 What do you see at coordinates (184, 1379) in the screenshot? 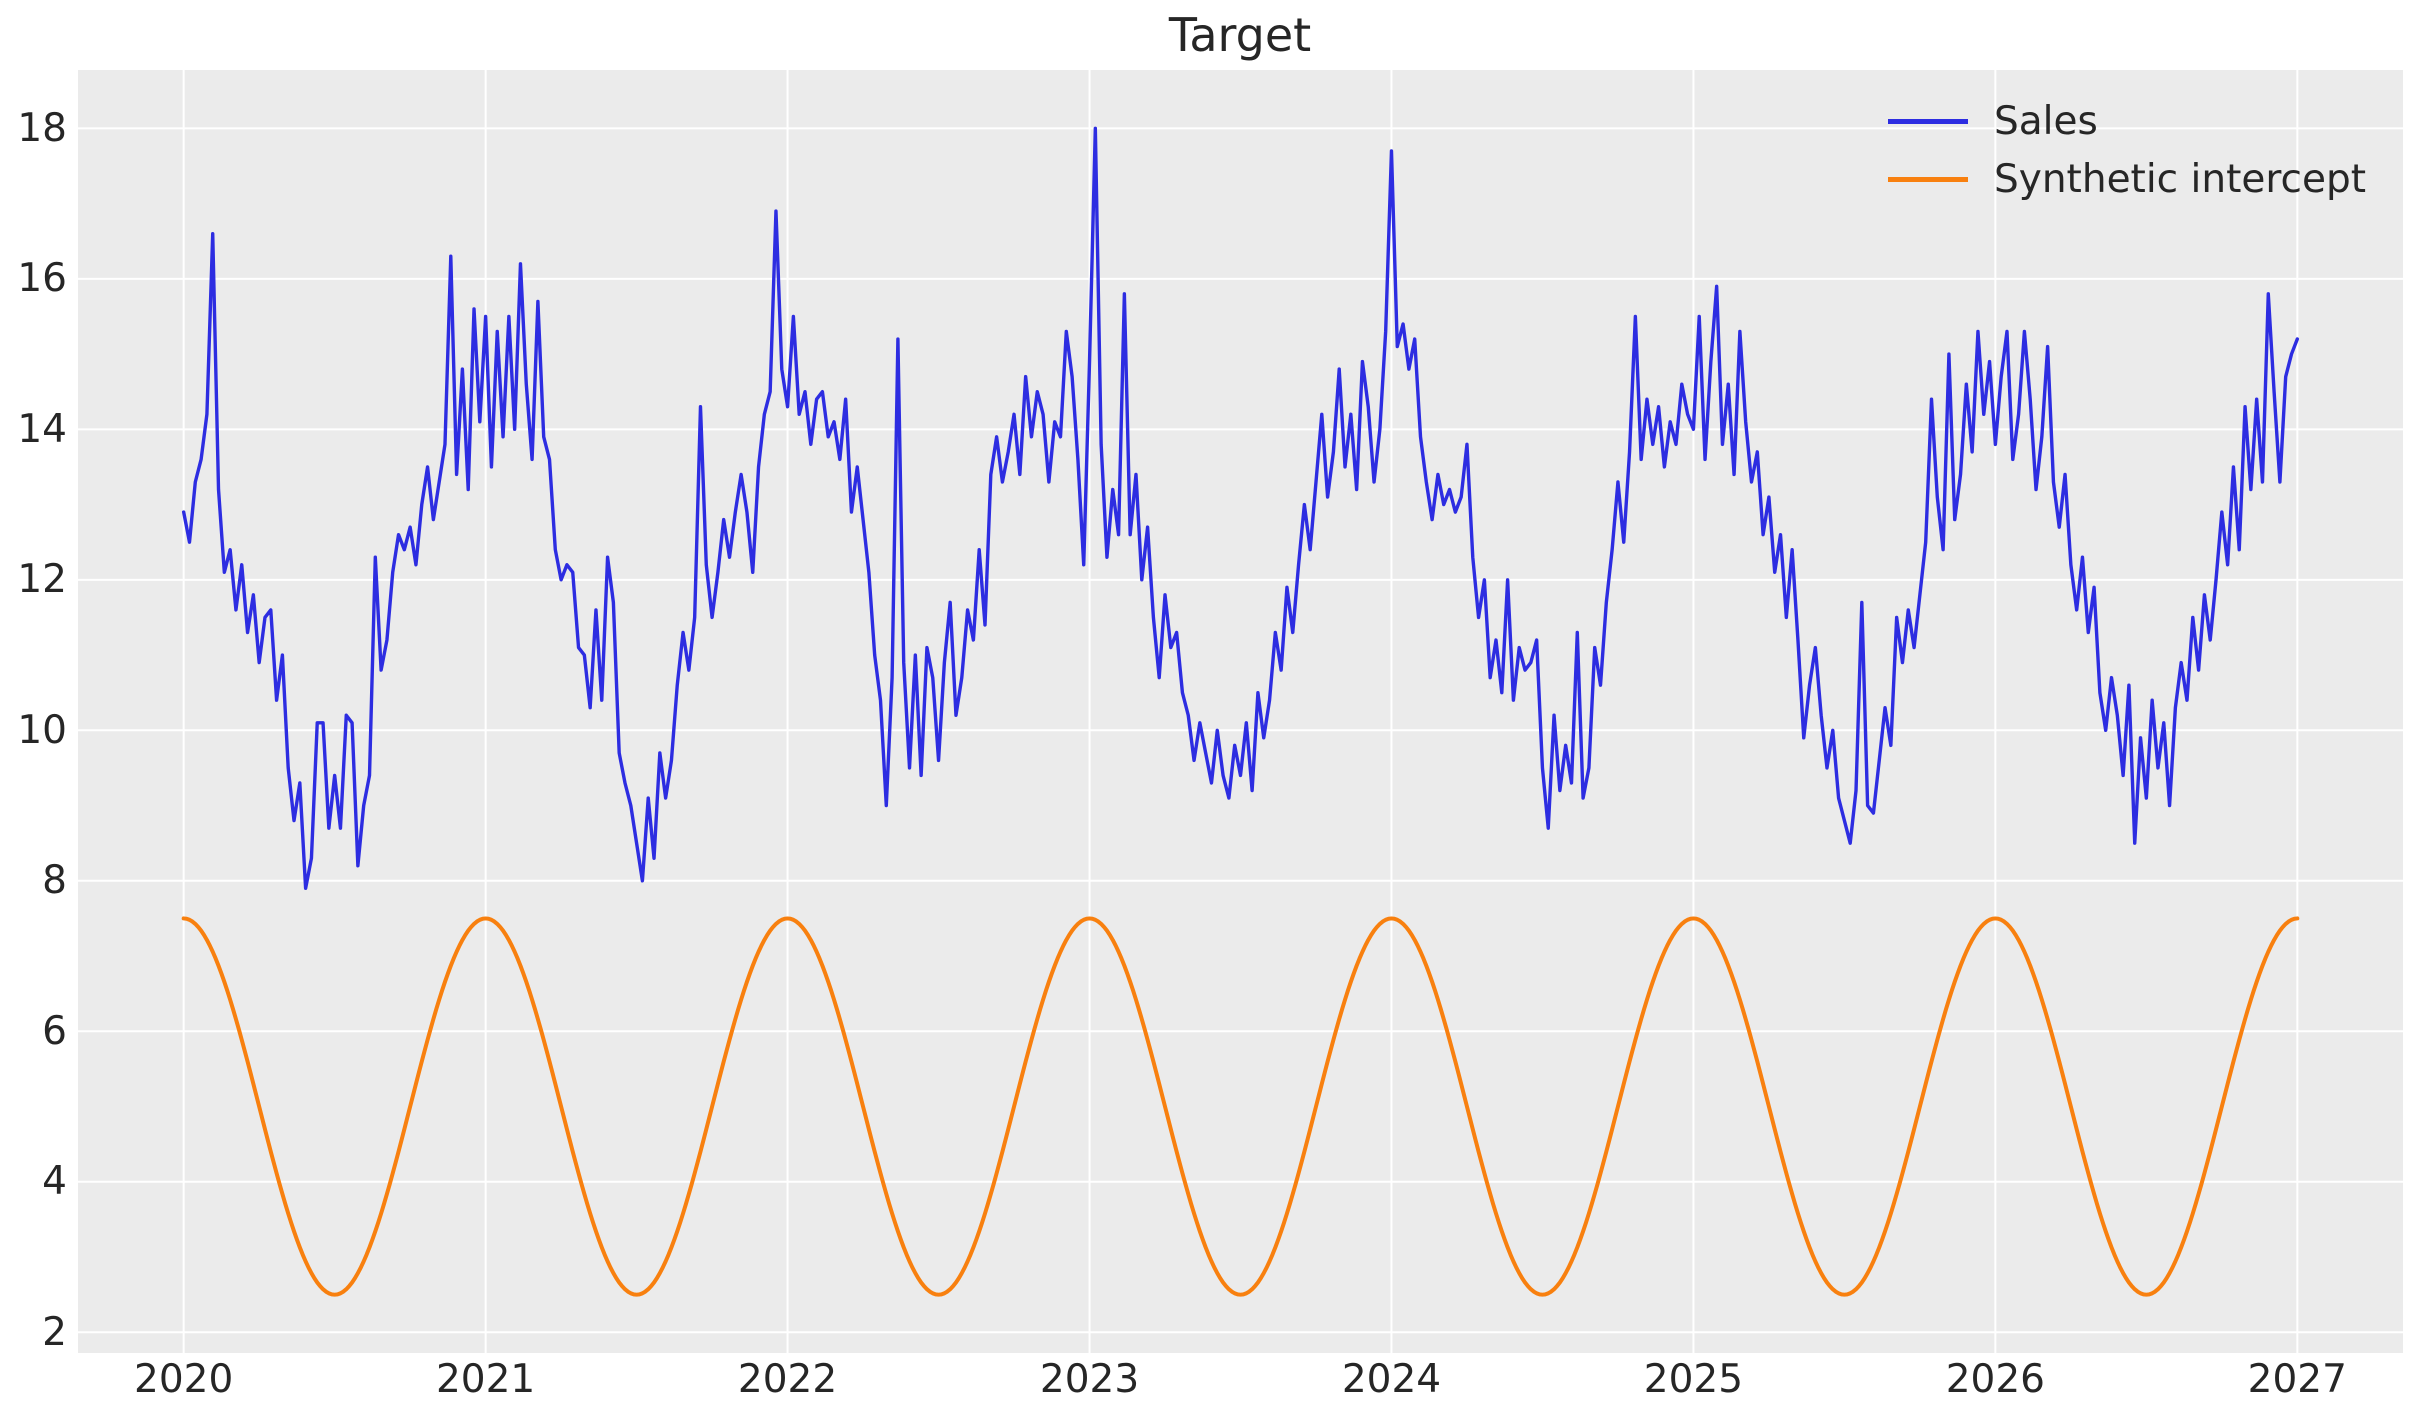
I see `x-tick-label: 2020` at bounding box center [184, 1379].